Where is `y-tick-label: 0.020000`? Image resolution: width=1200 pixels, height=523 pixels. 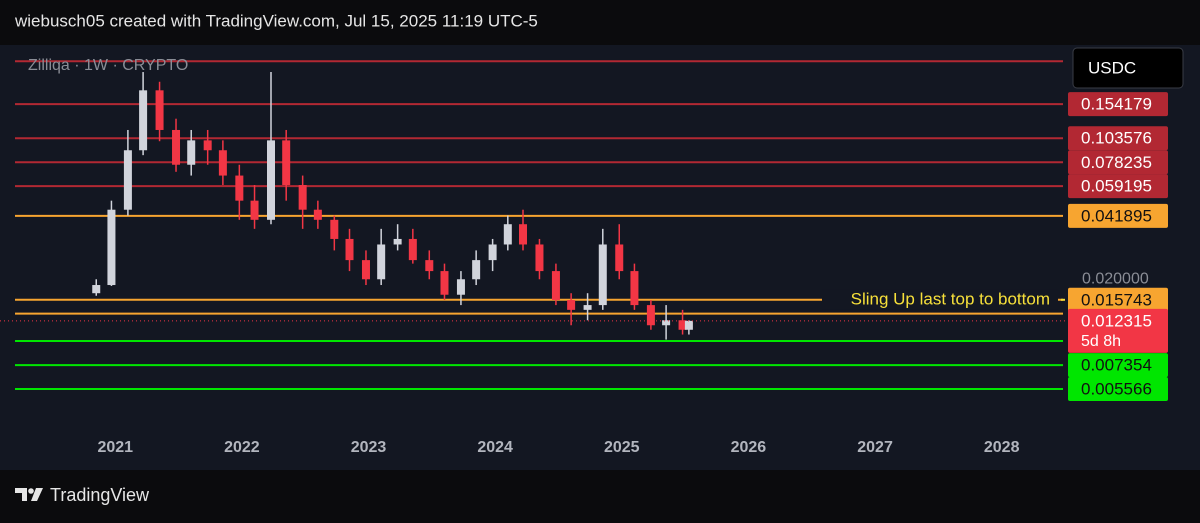 y-tick-label: 0.020000 is located at coordinates (1115, 278).